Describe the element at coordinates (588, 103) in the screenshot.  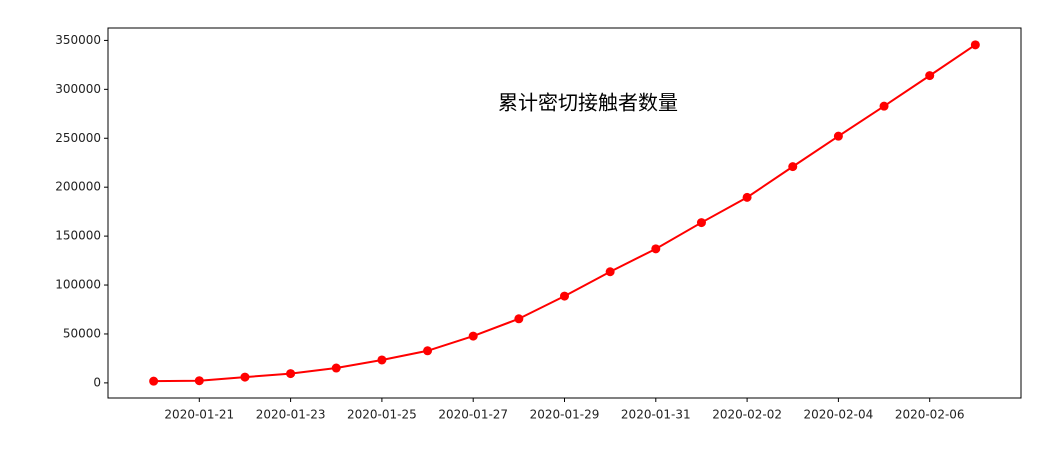
I see `chart-title: 累计密切接触者数量` at that location.